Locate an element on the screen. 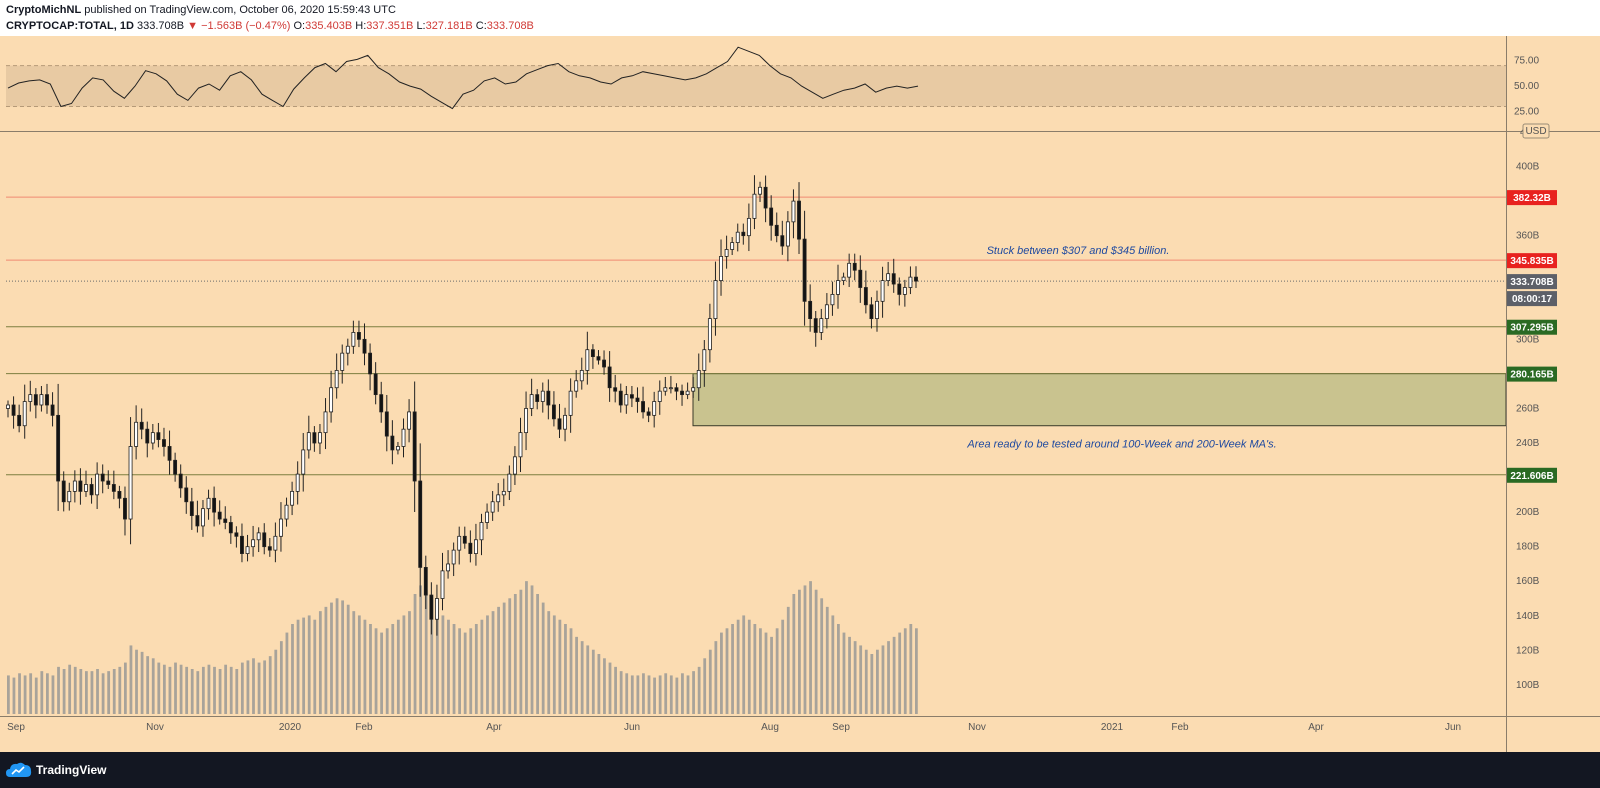  price-change: ▼ −1.563B (−0.47%) is located at coordinates (239, 26).